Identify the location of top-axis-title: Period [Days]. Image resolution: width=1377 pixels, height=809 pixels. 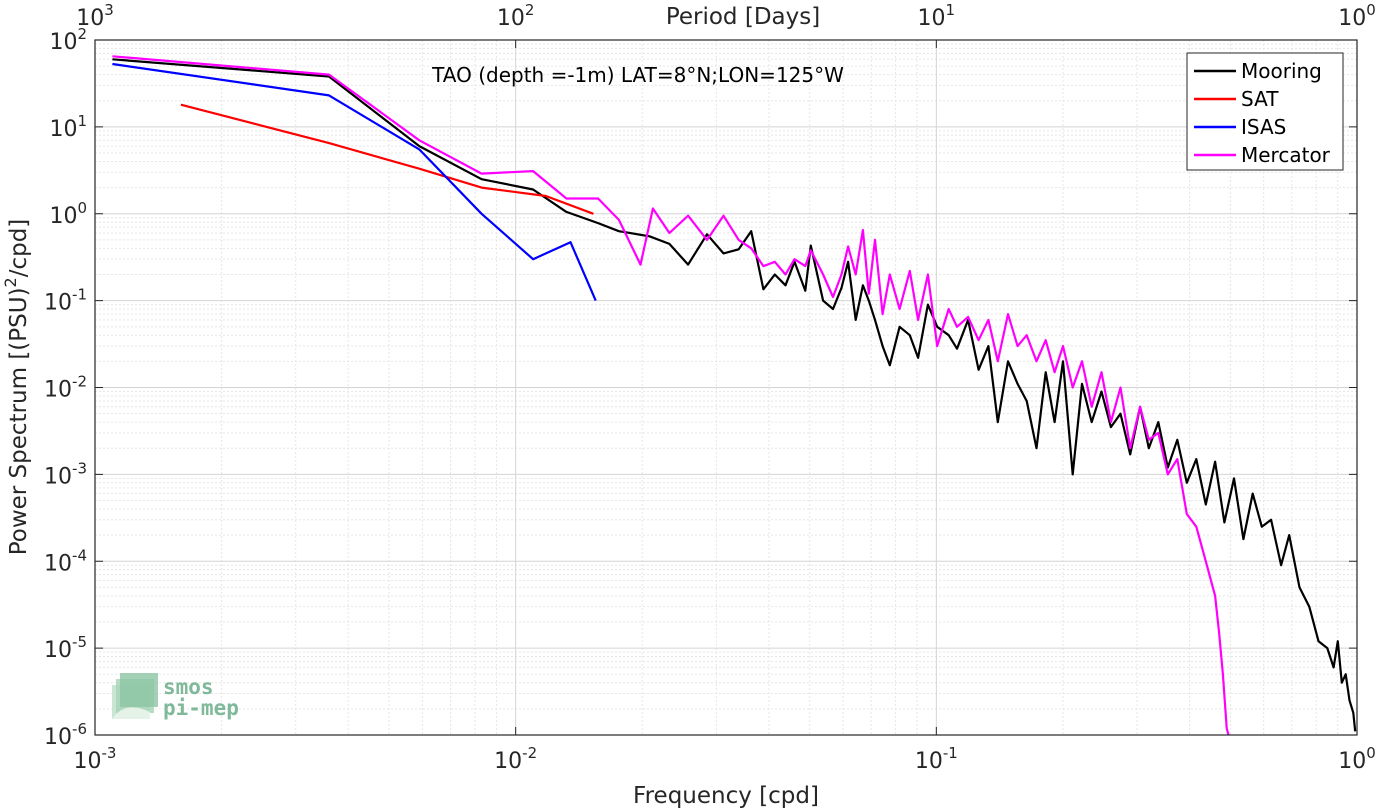
(743, 17).